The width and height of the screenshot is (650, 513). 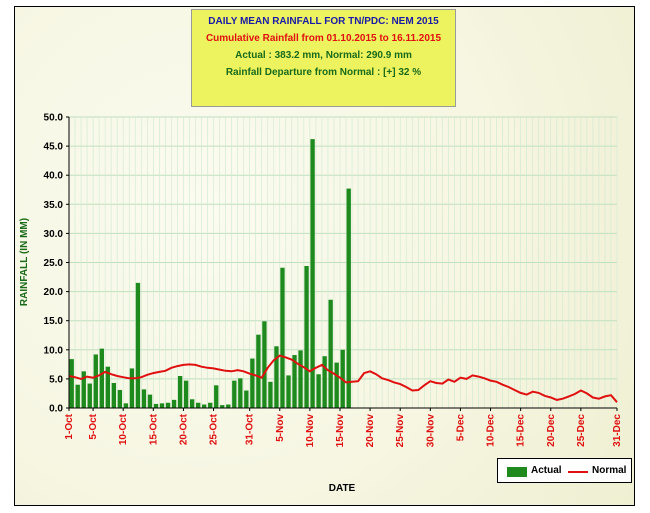 What do you see at coordinates (183, 429) in the screenshot?
I see `x-tick-label: 20-Oct` at bounding box center [183, 429].